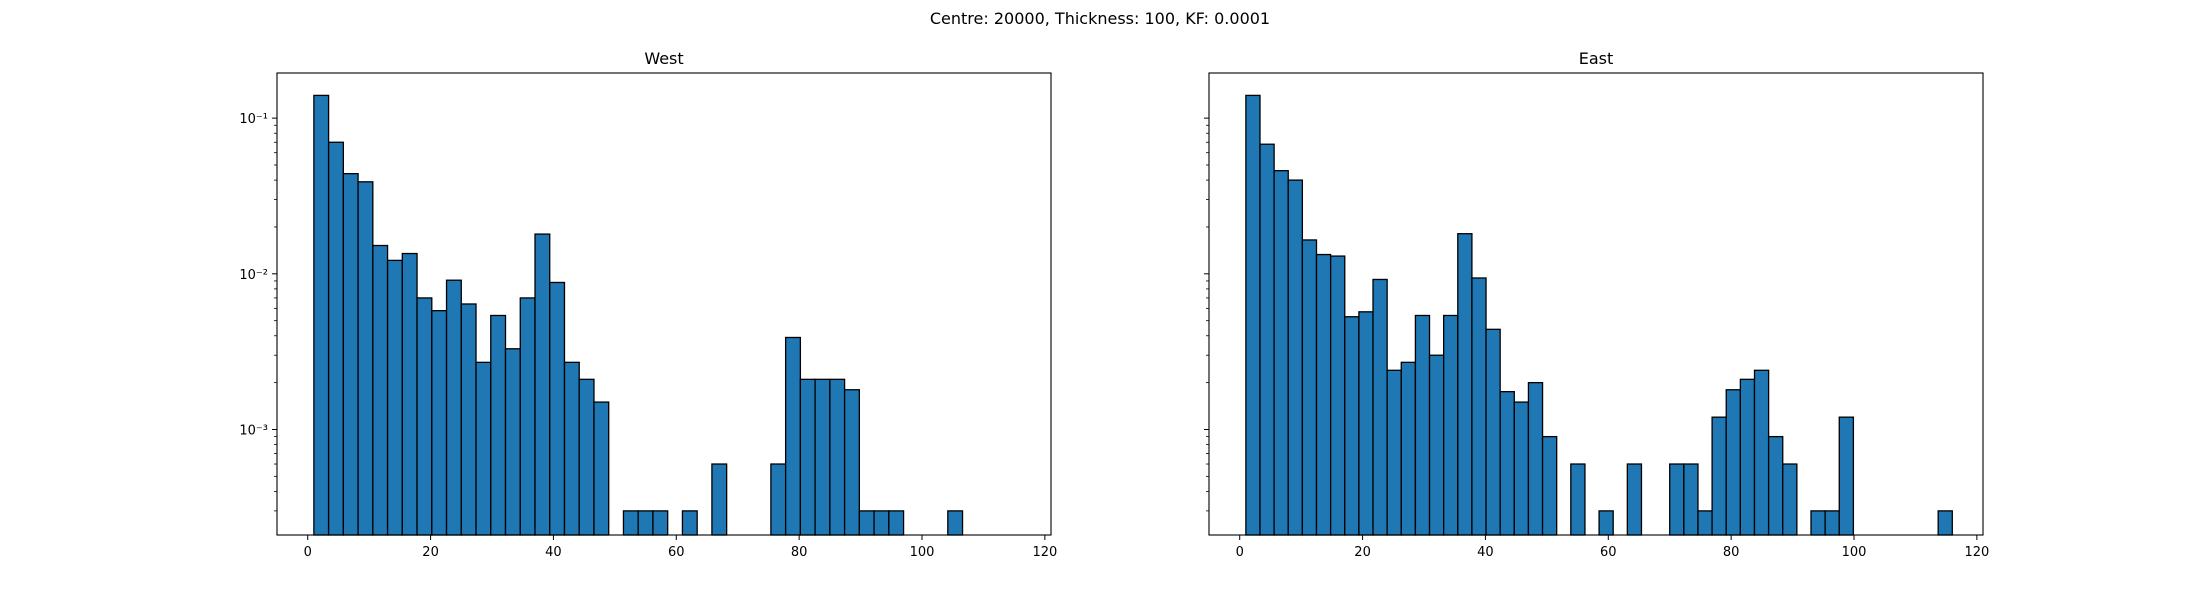  I want to click on west-y-tick-label: 10⁻², so click(253, 275).